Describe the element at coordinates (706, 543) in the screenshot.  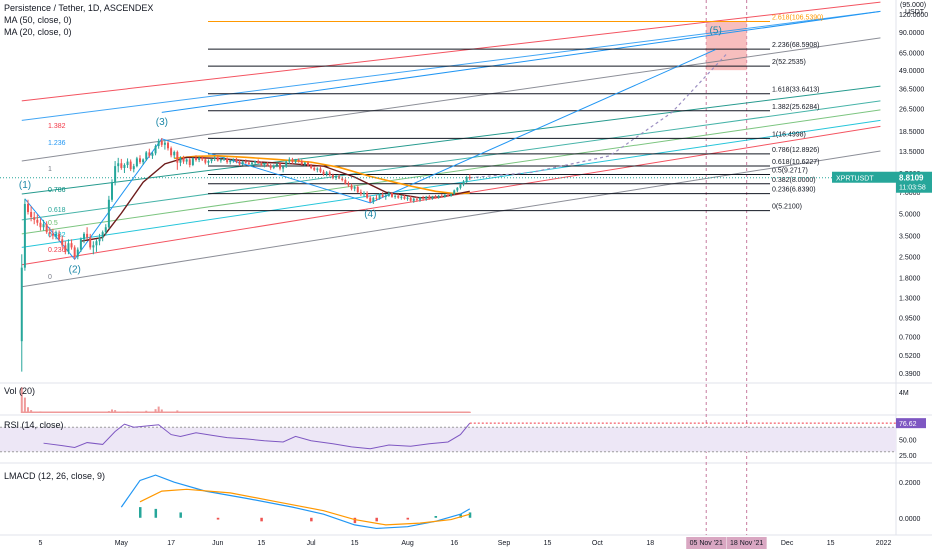
I see `time-highlight-text: 05 Nov '21` at that location.